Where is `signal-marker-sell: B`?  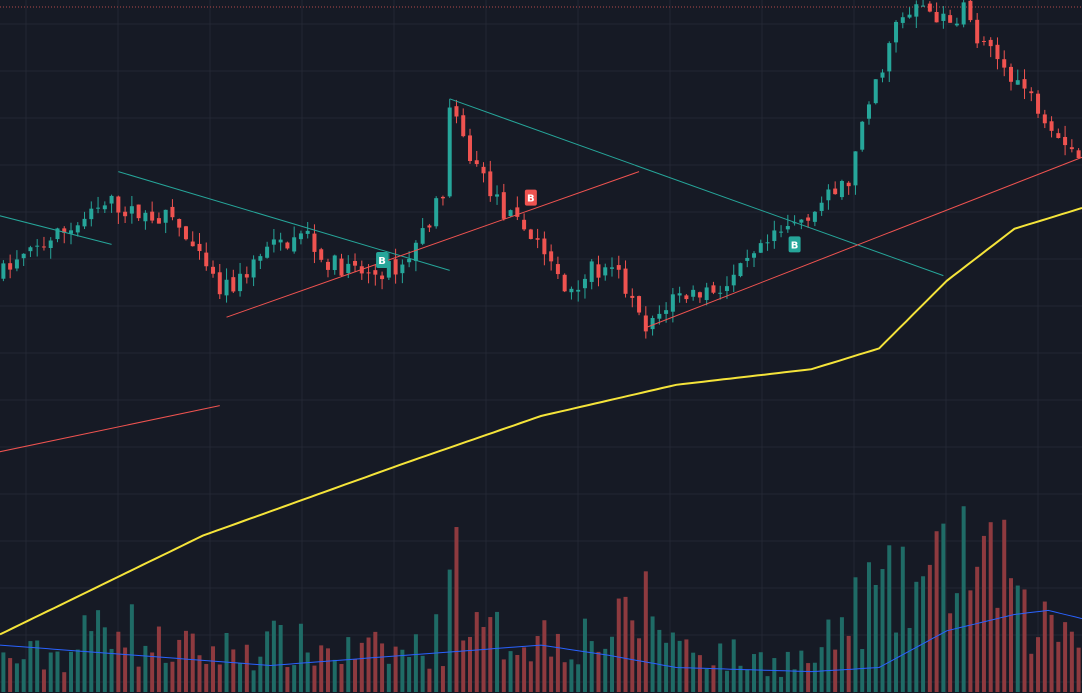 signal-marker-sell: B is located at coordinates (530, 197).